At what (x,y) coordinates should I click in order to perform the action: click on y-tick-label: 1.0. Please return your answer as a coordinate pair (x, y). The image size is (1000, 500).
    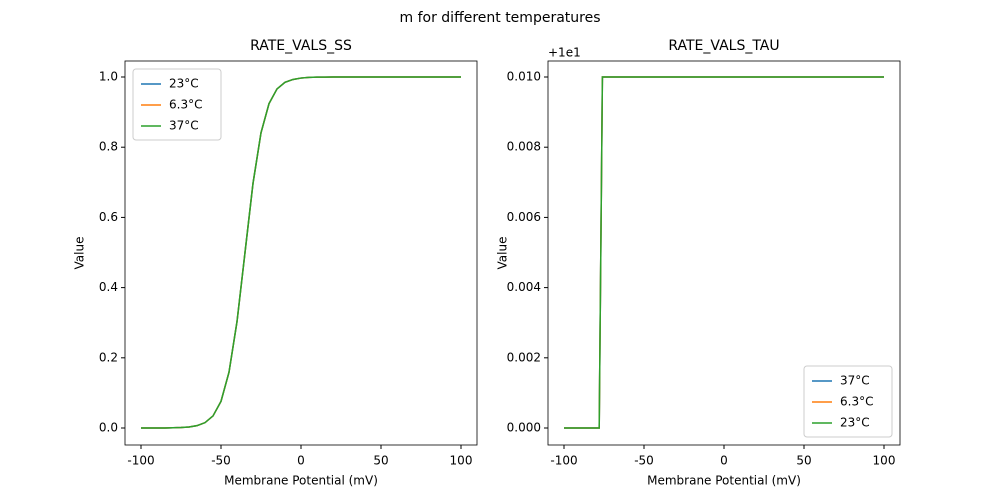
    Looking at the image, I should click on (108, 77).